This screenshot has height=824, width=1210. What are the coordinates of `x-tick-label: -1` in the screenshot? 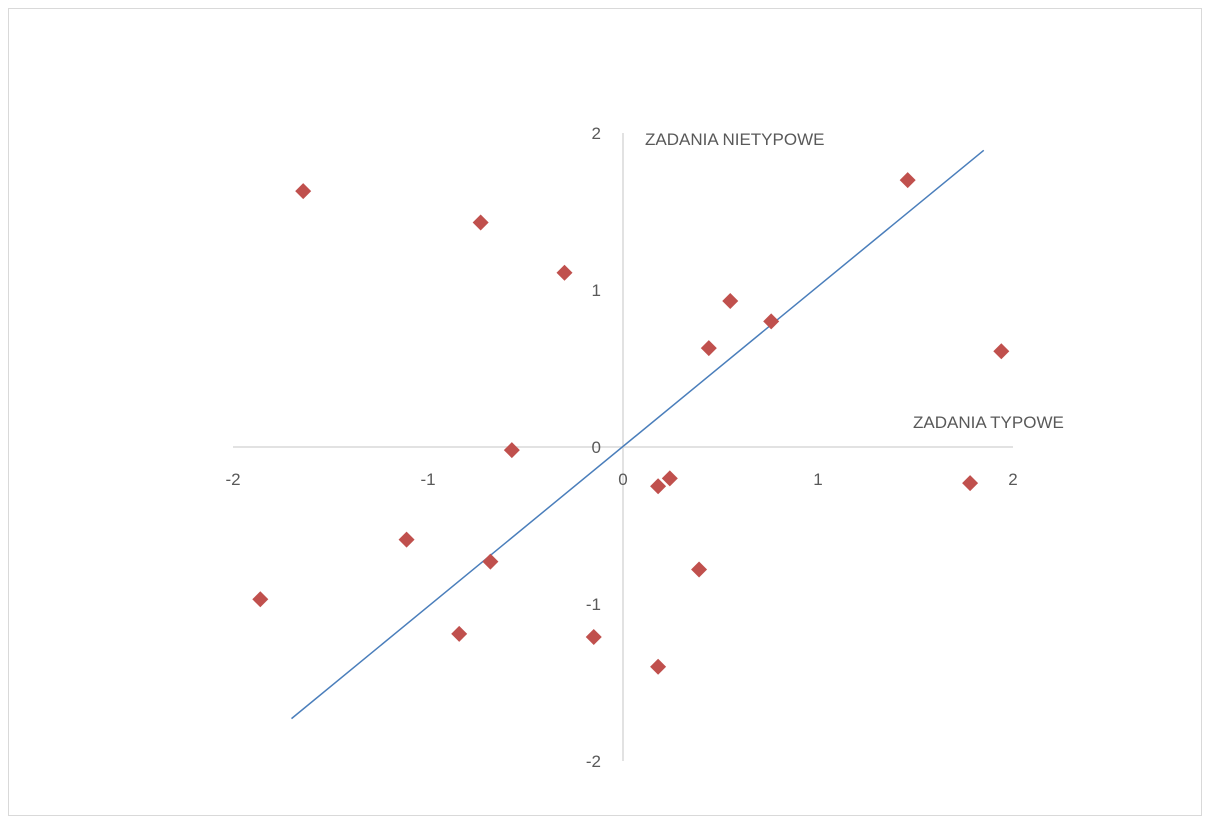 It's located at (427, 479).